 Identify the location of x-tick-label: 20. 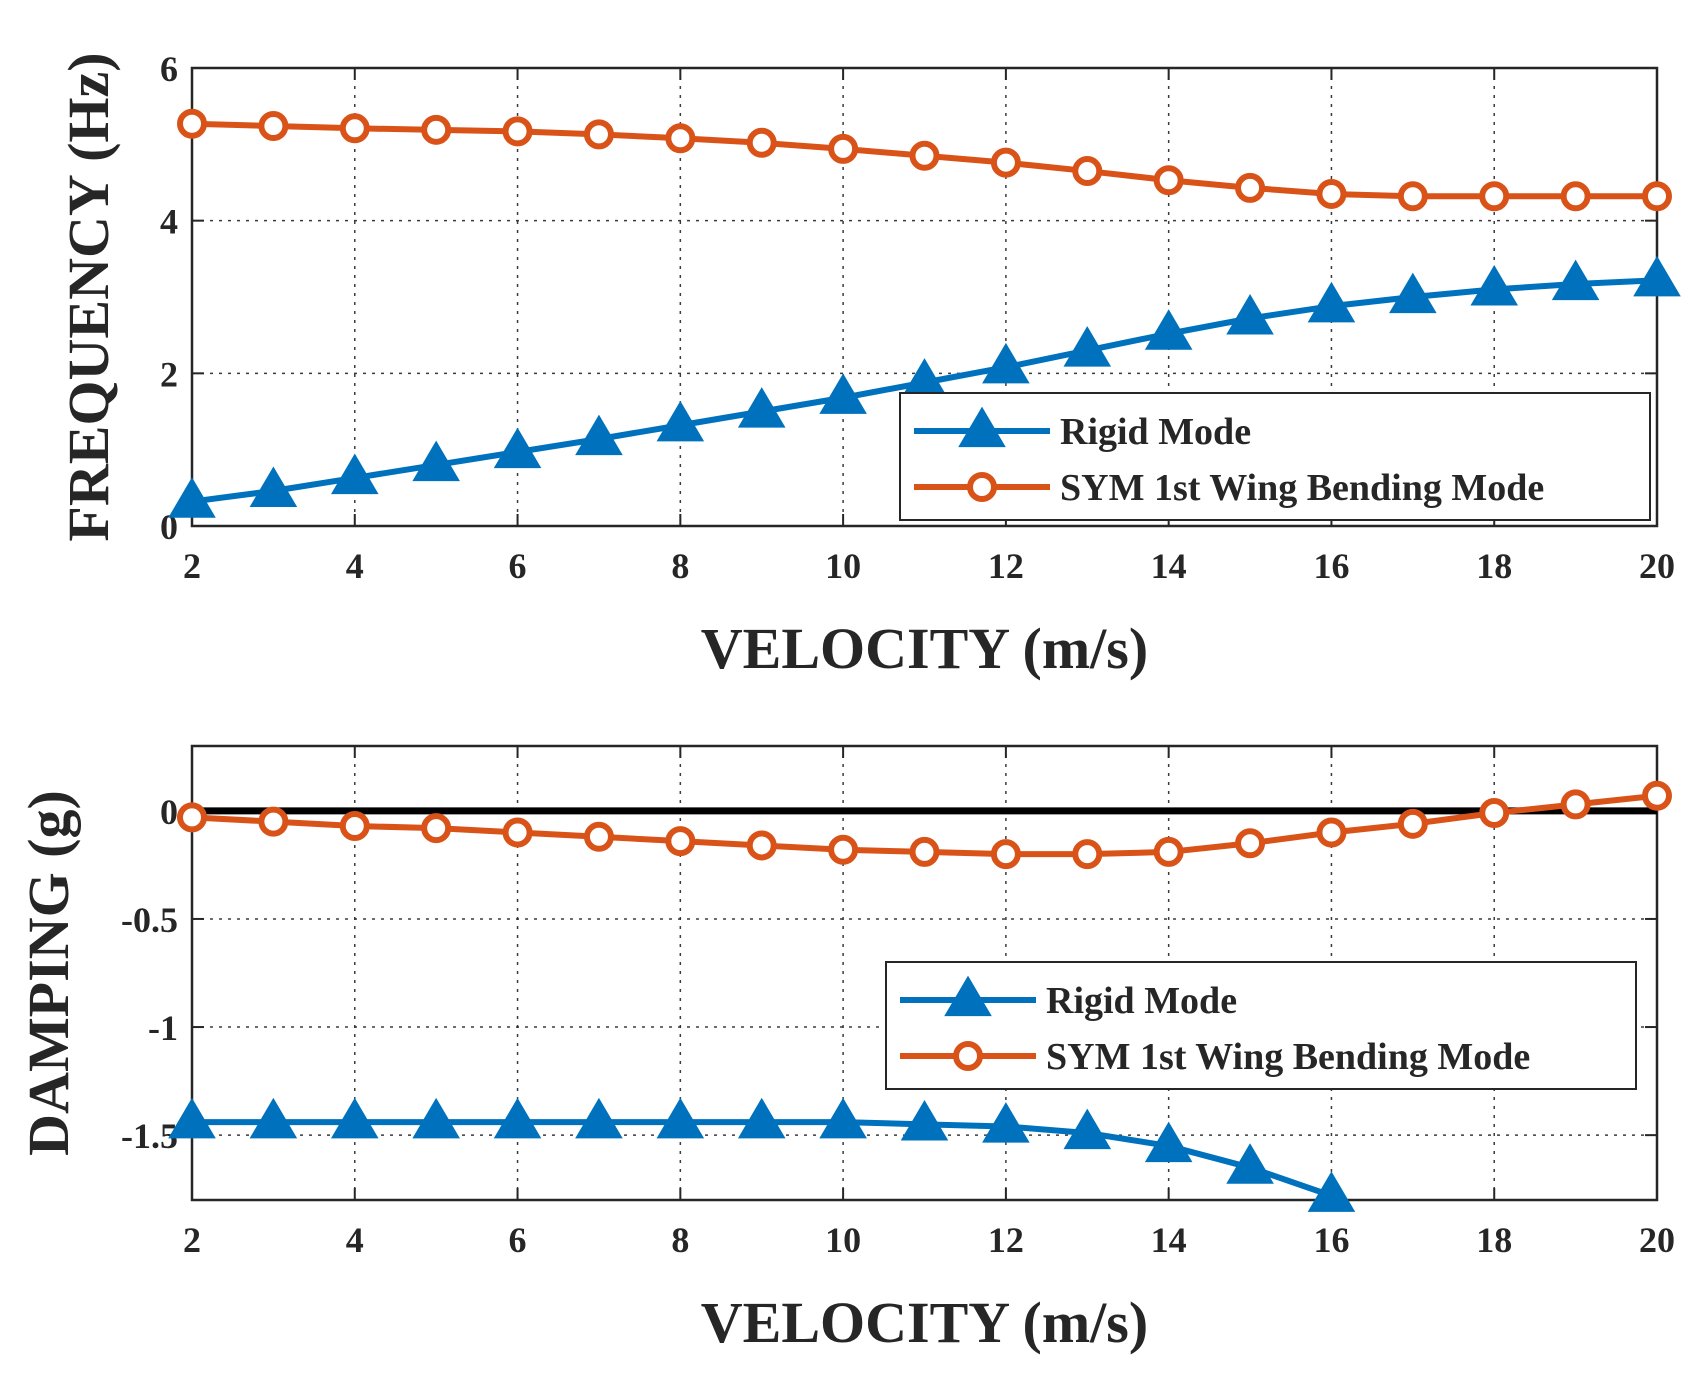
(1657, 566).